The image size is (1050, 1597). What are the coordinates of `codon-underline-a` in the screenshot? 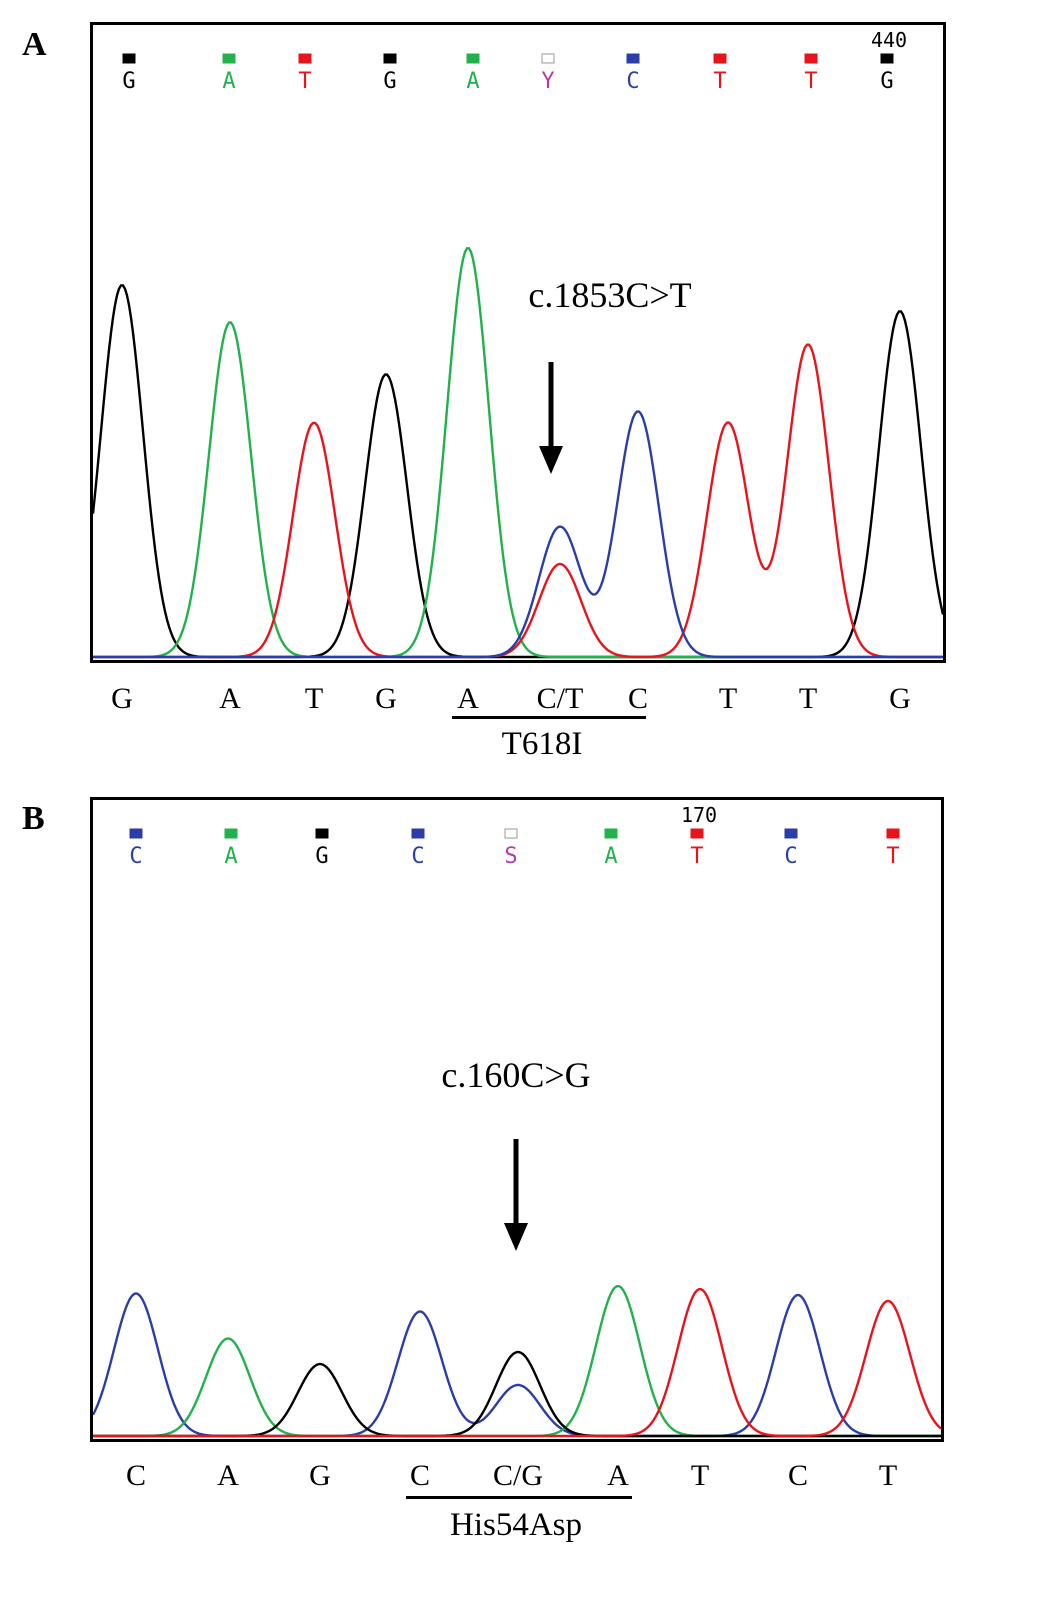 It's located at (549, 717).